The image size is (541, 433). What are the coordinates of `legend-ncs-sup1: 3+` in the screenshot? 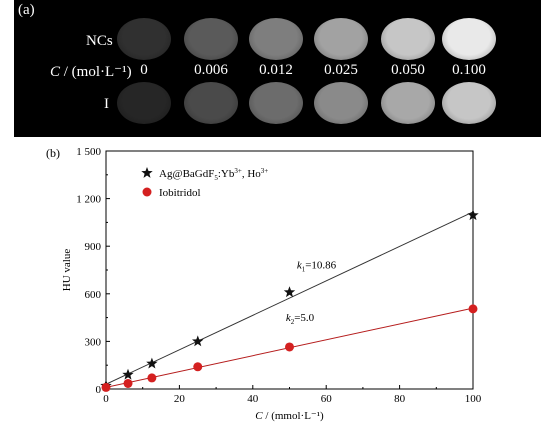 It's located at (238, 171).